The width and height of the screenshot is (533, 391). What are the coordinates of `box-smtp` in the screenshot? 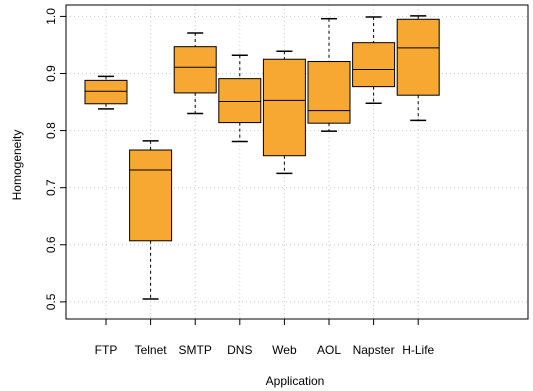 It's located at (195, 73).